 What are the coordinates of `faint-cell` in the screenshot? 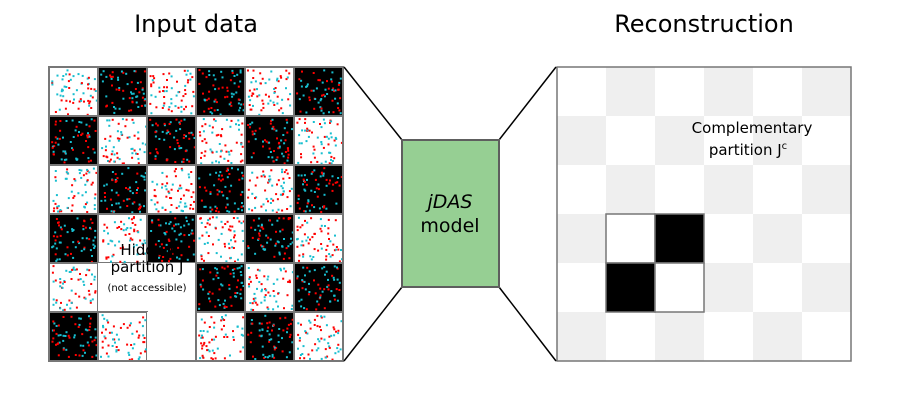 It's located at (581, 336).